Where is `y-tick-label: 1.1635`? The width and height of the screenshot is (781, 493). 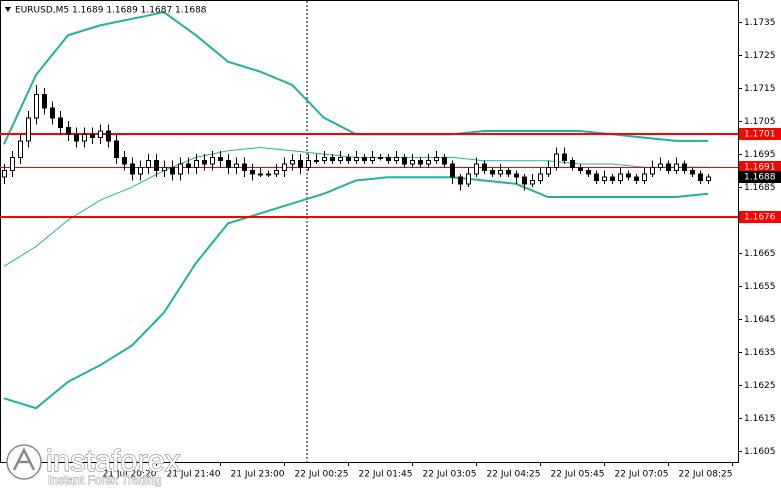 y-tick-label: 1.1635 is located at coordinates (760, 353).